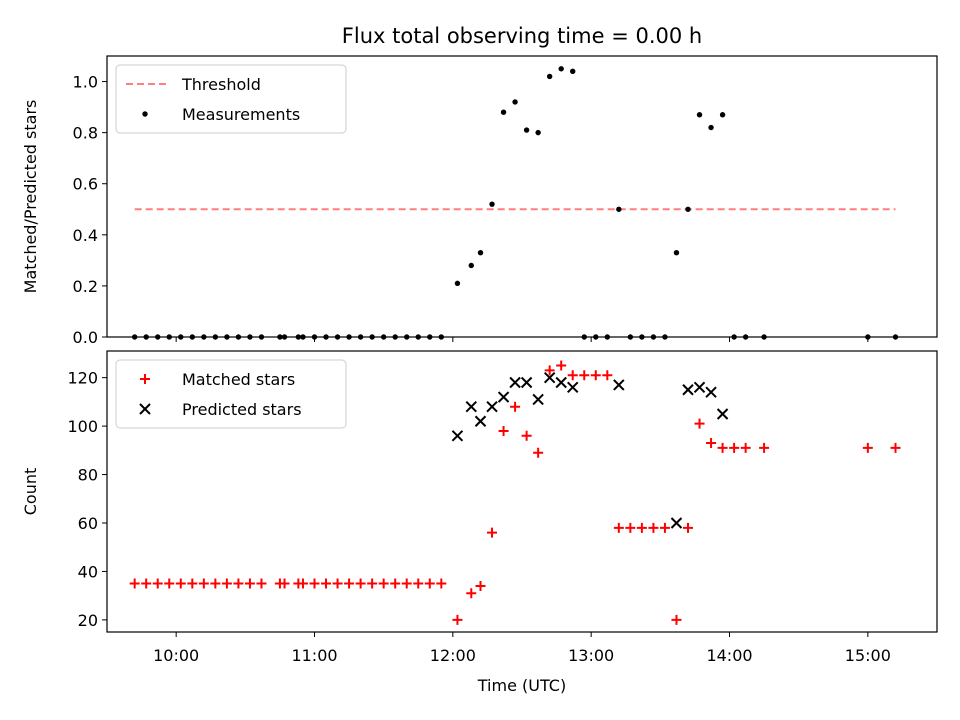 The width and height of the screenshot is (960, 720). I want to click on legend-box, so click(231, 99).